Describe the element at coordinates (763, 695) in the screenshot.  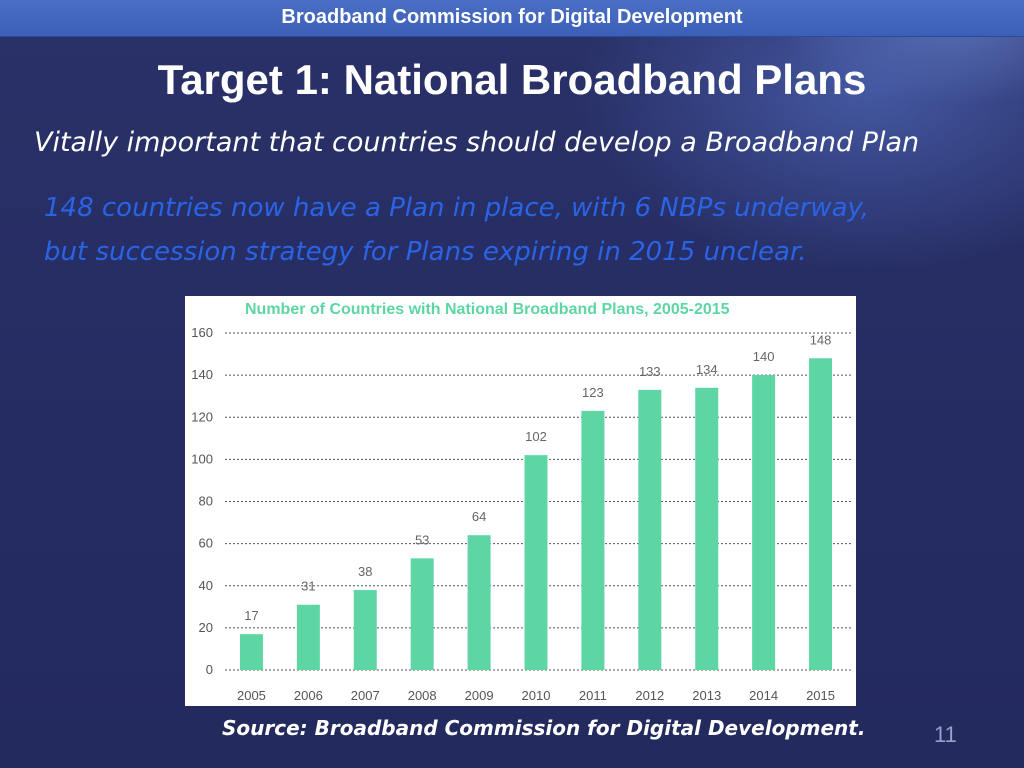
I see `x-tick-label: 2014` at that location.